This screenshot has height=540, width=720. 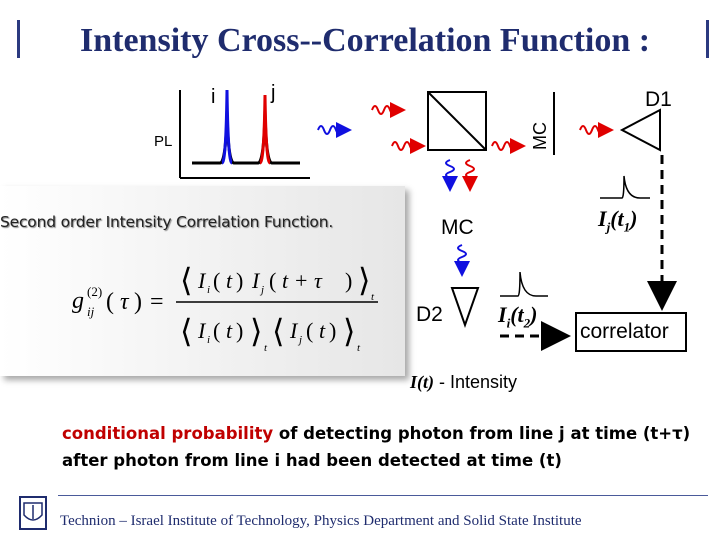 I want to click on d1-detector, so click(x=640, y=130).